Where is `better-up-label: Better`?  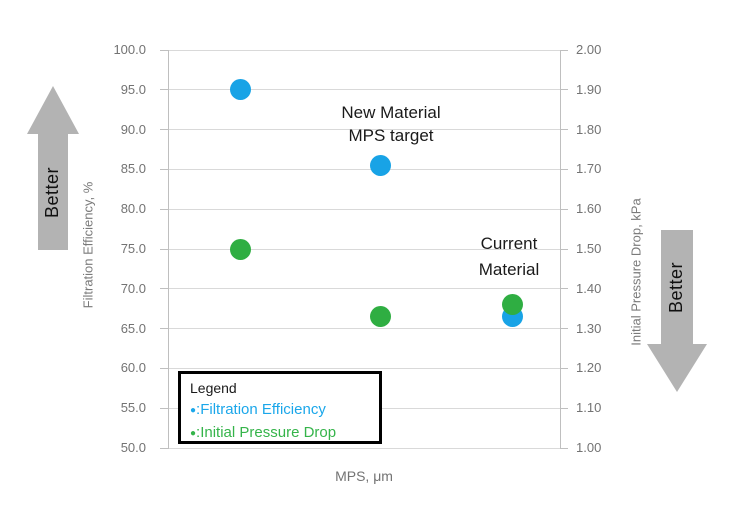
better-up-label: Better is located at coordinates (52, 192).